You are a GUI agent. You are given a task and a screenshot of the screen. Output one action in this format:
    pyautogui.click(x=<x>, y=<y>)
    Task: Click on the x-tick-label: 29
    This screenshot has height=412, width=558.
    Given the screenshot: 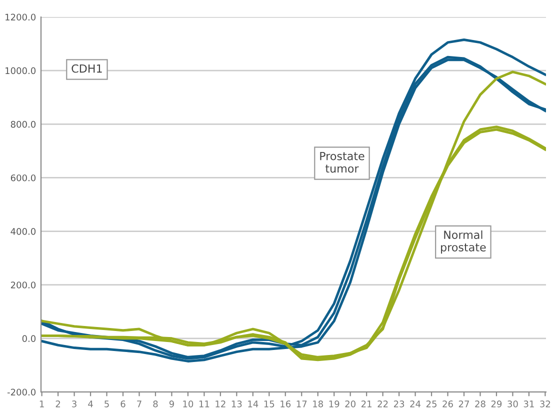 What is the action you would take?
    pyautogui.click(x=496, y=404)
    